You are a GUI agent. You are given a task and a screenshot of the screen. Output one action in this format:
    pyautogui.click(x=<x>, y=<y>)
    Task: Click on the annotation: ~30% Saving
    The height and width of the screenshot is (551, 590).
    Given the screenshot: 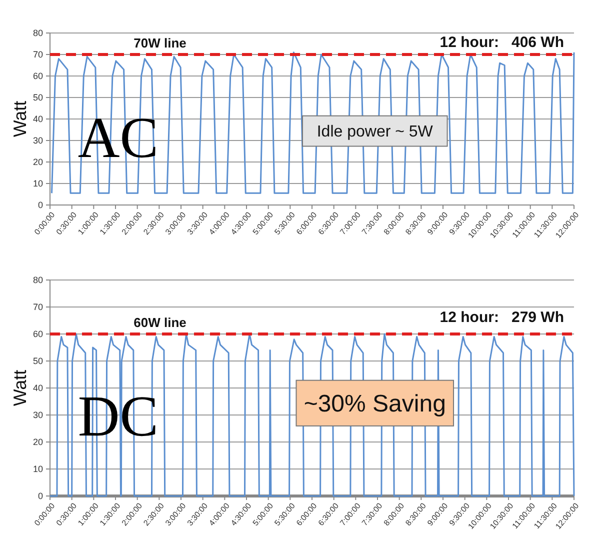 What is the action you would take?
    pyautogui.click(x=375, y=404)
    